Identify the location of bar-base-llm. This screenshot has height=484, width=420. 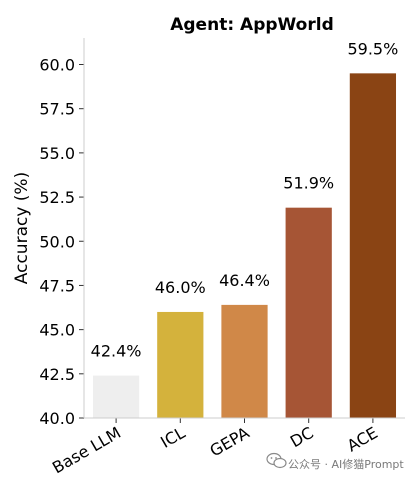
(116, 396).